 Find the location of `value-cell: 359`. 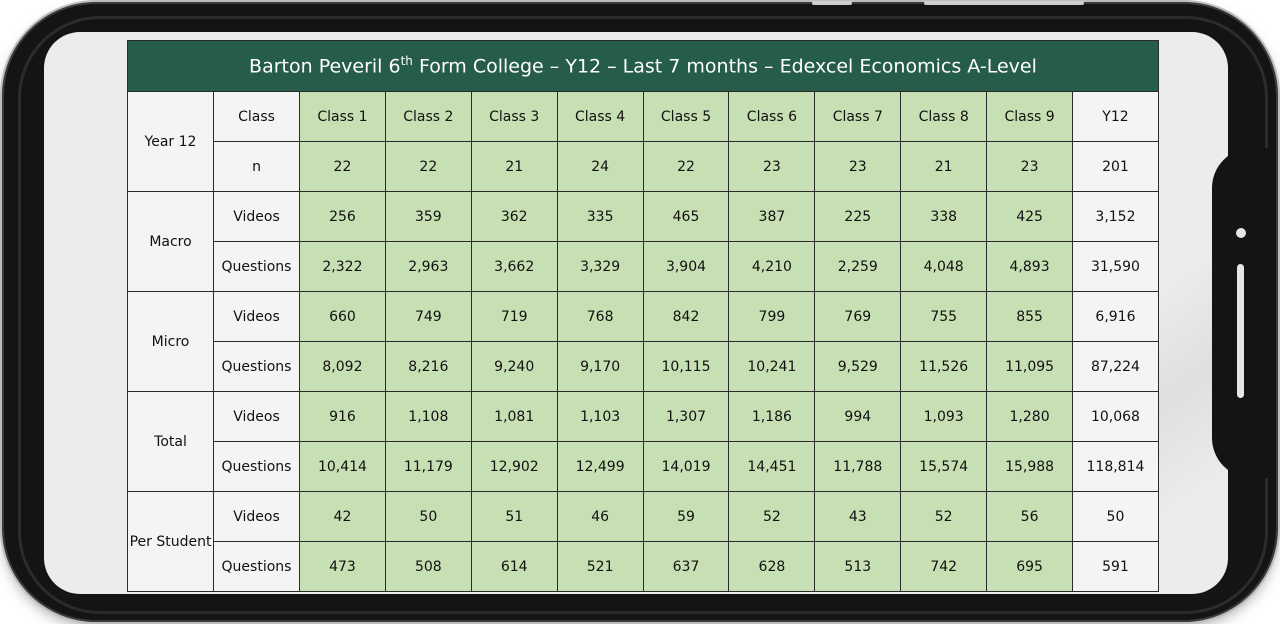

value-cell: 359 is located at coordinates (428, 216).